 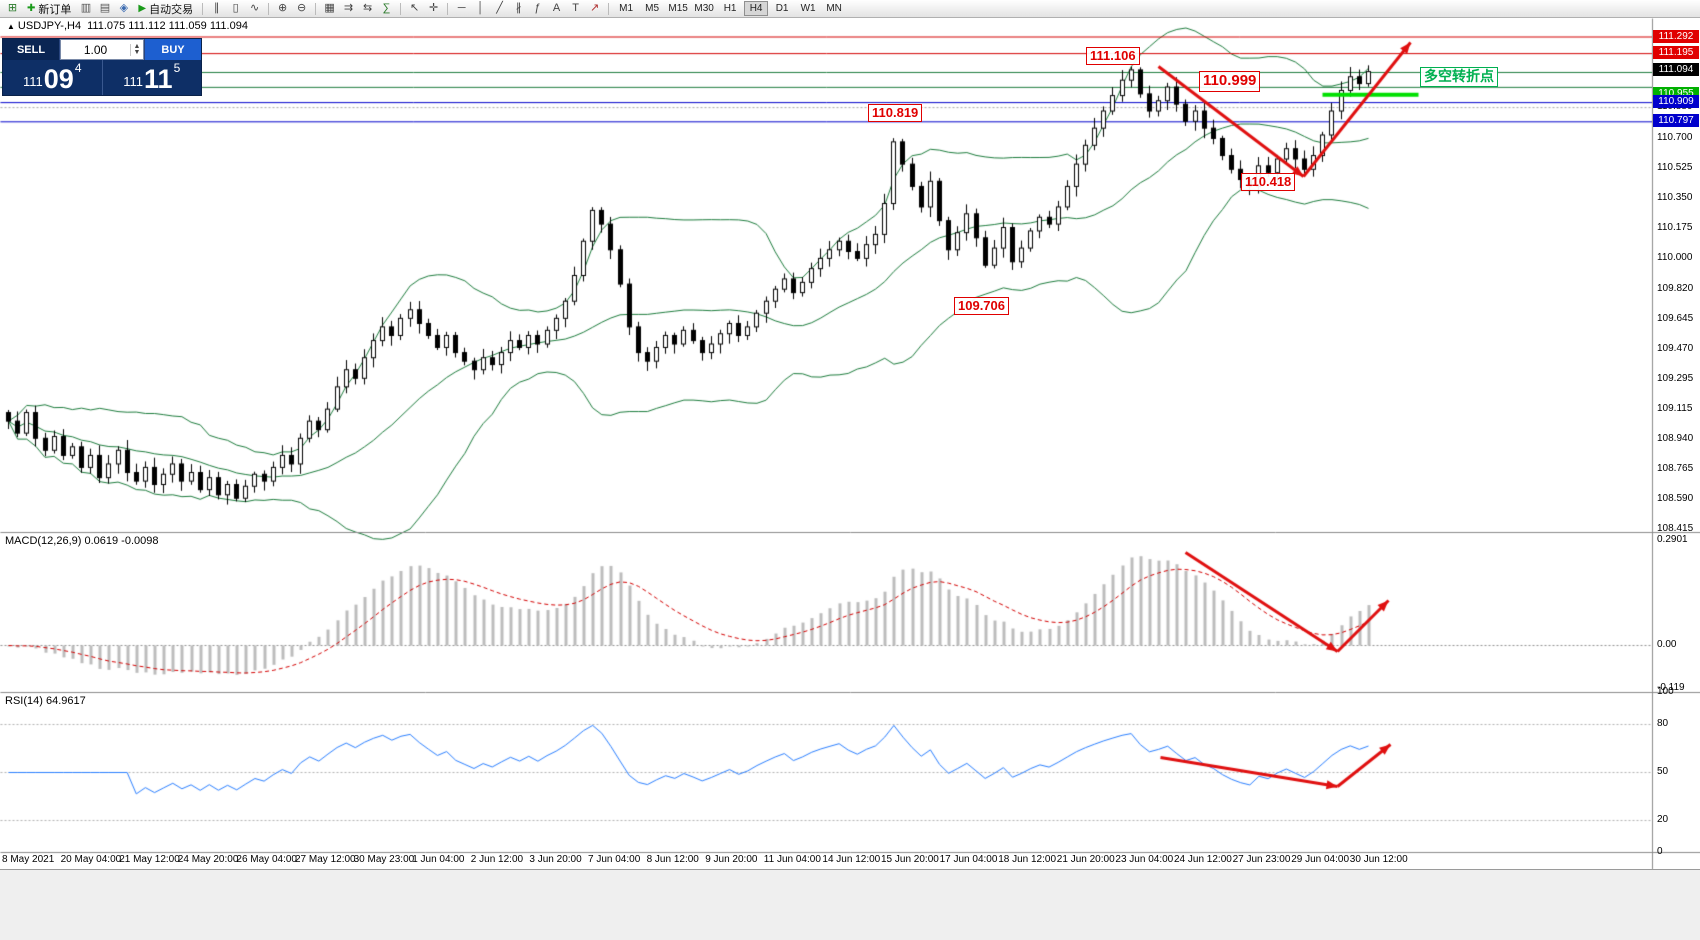 I want to click on window-bottom-area, so click(x=850, y=904).